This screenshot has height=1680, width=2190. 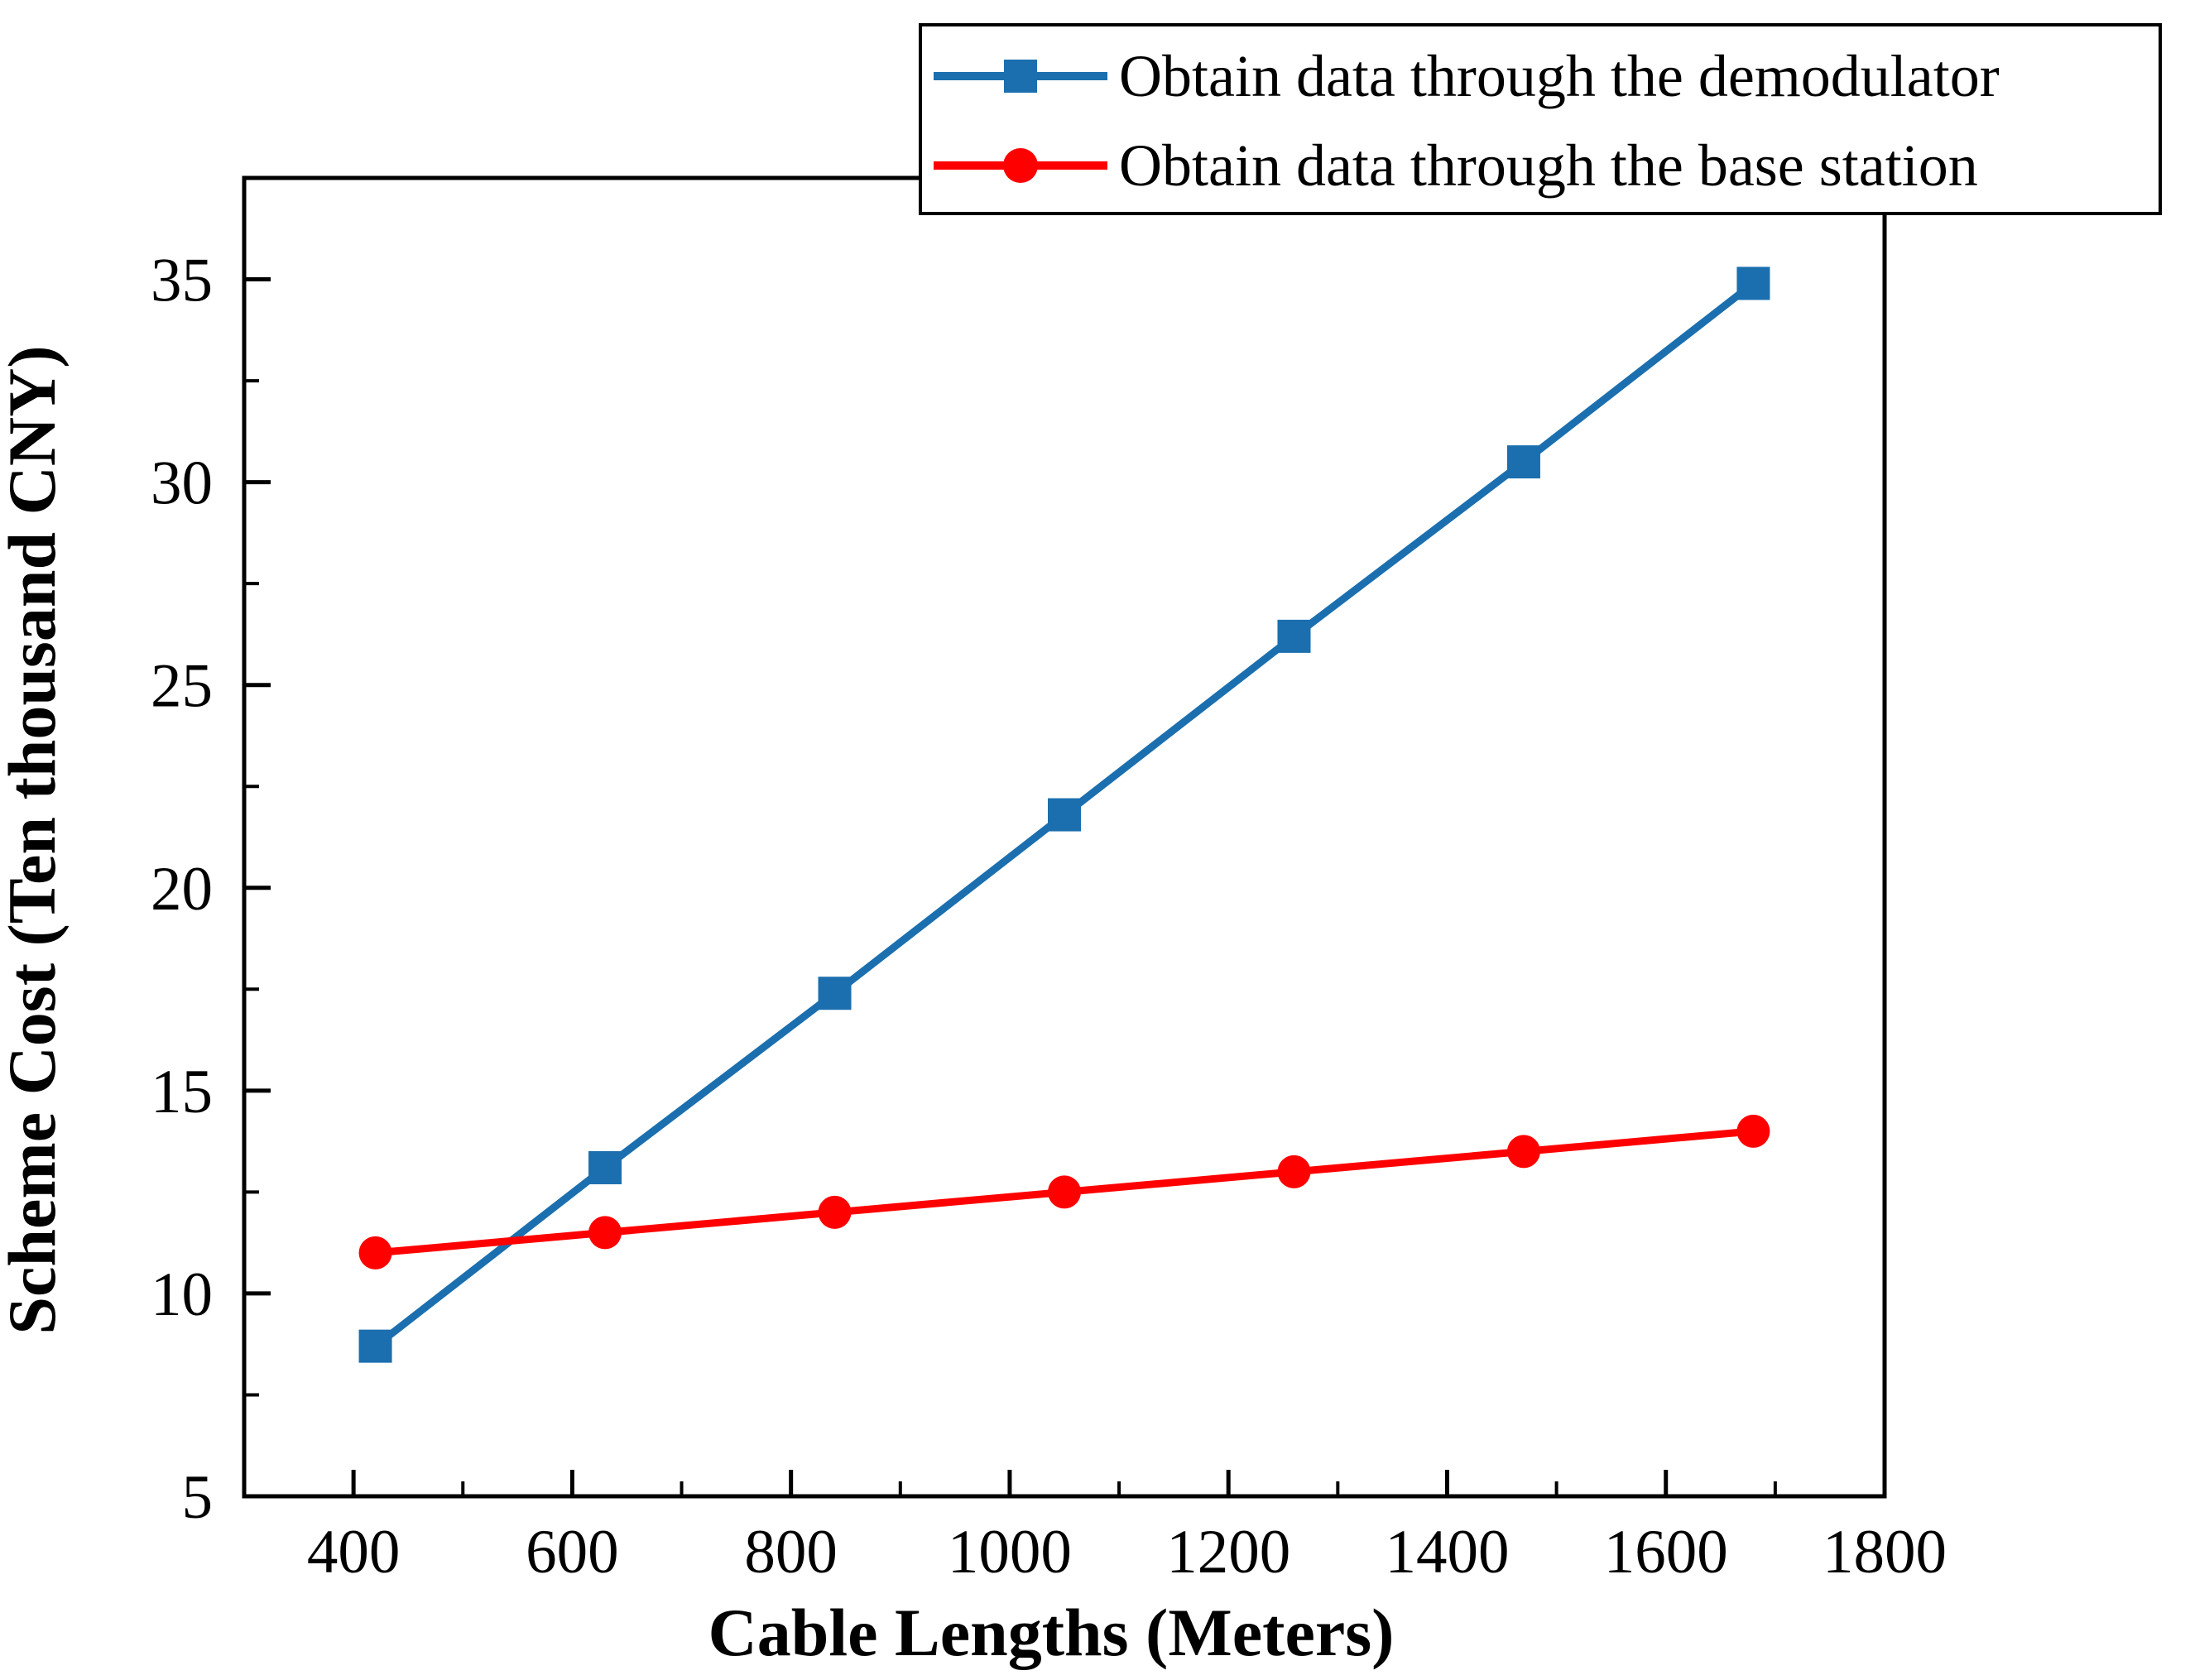 What do you see at coordinates (1447, 1552) in the screenshot?
I see `x-tick-label: 1400` at bounding box center [1447, 1552].